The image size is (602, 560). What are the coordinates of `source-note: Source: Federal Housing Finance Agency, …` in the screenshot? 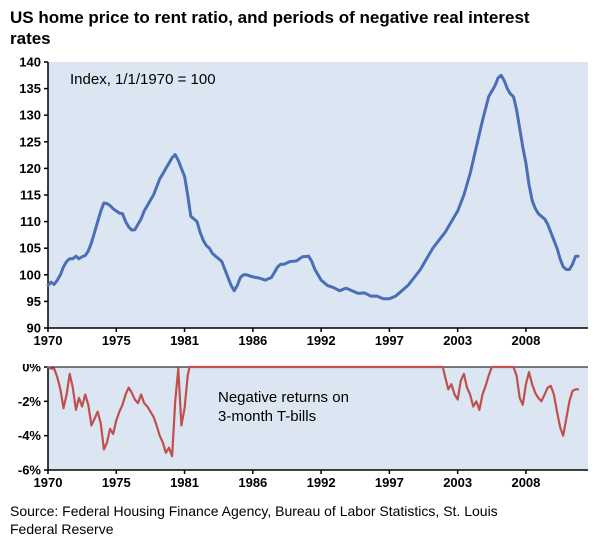 It's located at (254, 519).